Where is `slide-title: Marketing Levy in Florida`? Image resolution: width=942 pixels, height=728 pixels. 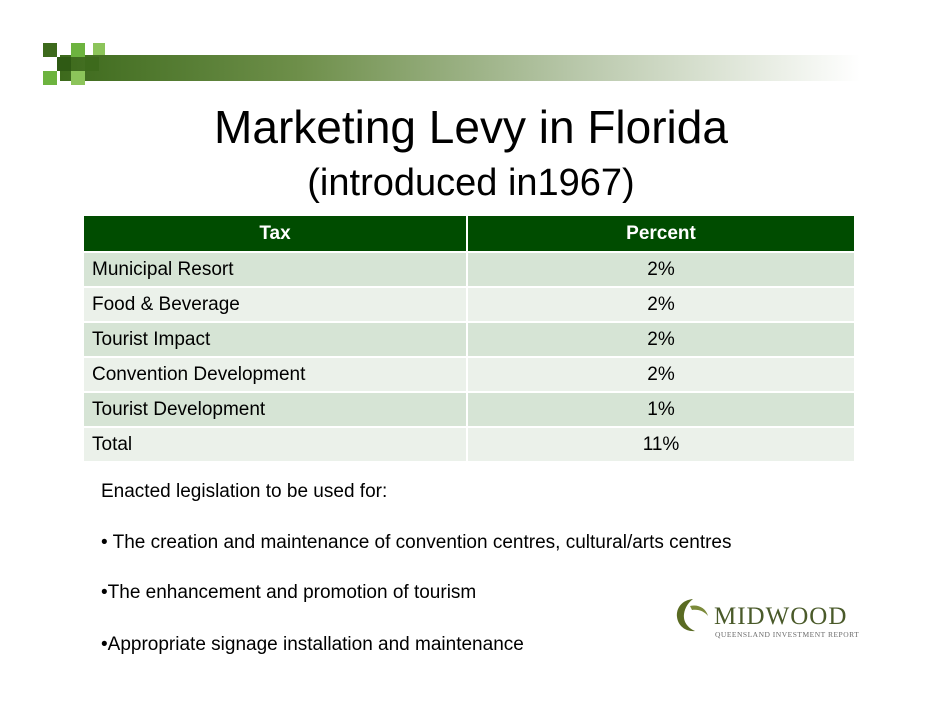 slide-title: Marketing Levy in Florida is located at coordinates (471, 127).